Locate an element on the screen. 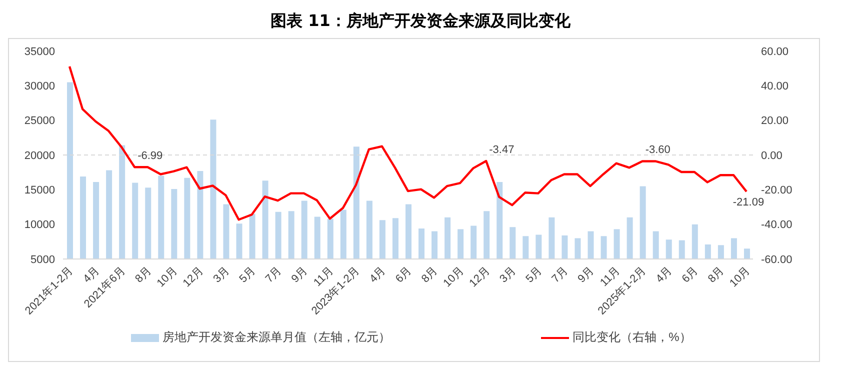 Image resolution: width=841 pixels, height=379 pixels. legend-label: 同比变化（右轴，%） is located at coordinates (632, 337).